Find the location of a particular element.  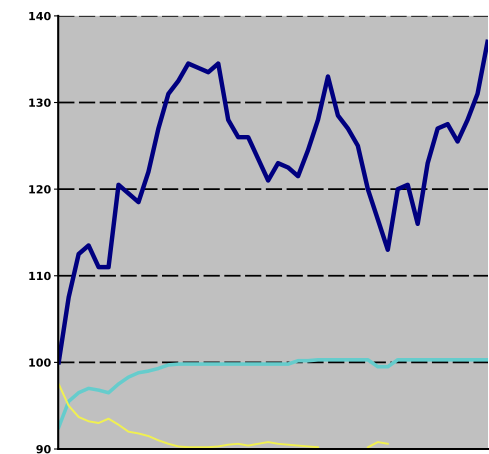

y-tick-label: 110 is located at coordinates (40, 276).